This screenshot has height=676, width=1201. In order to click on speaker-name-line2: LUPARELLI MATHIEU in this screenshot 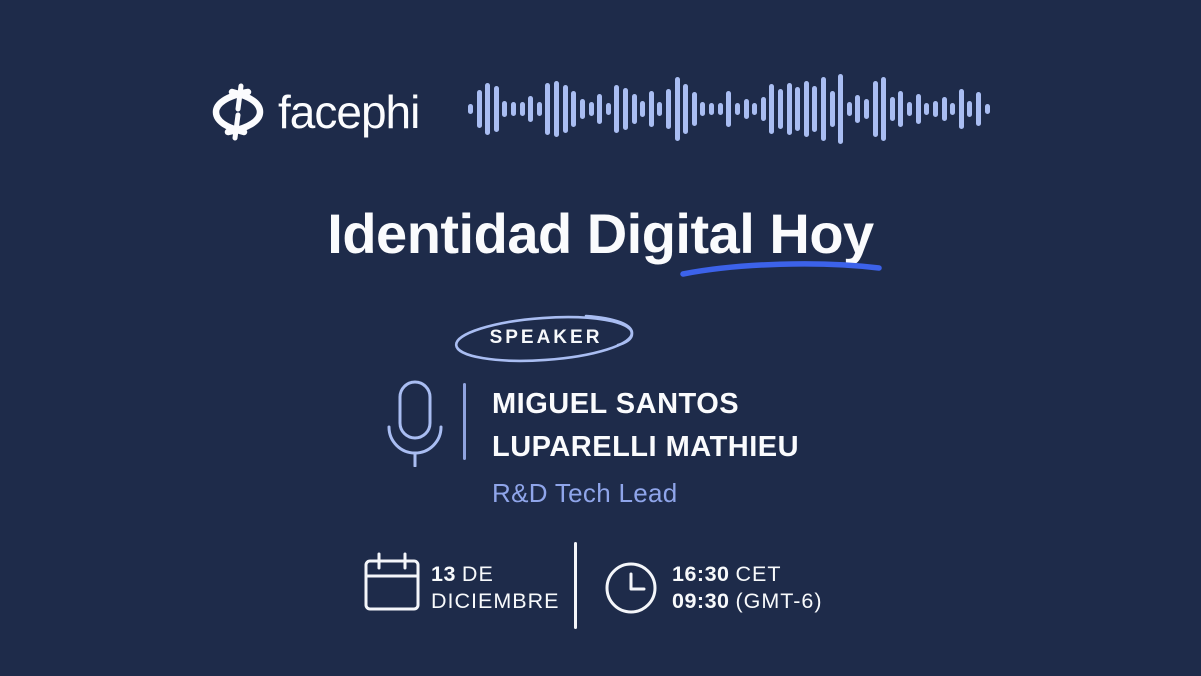, I will do `click(646, 447)`.